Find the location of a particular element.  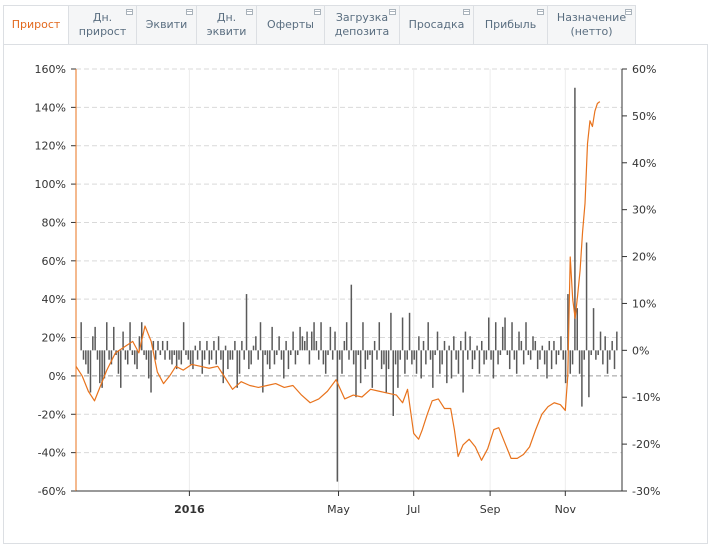

tab-2: Дн. прирост is located at coordinates (103, 25).